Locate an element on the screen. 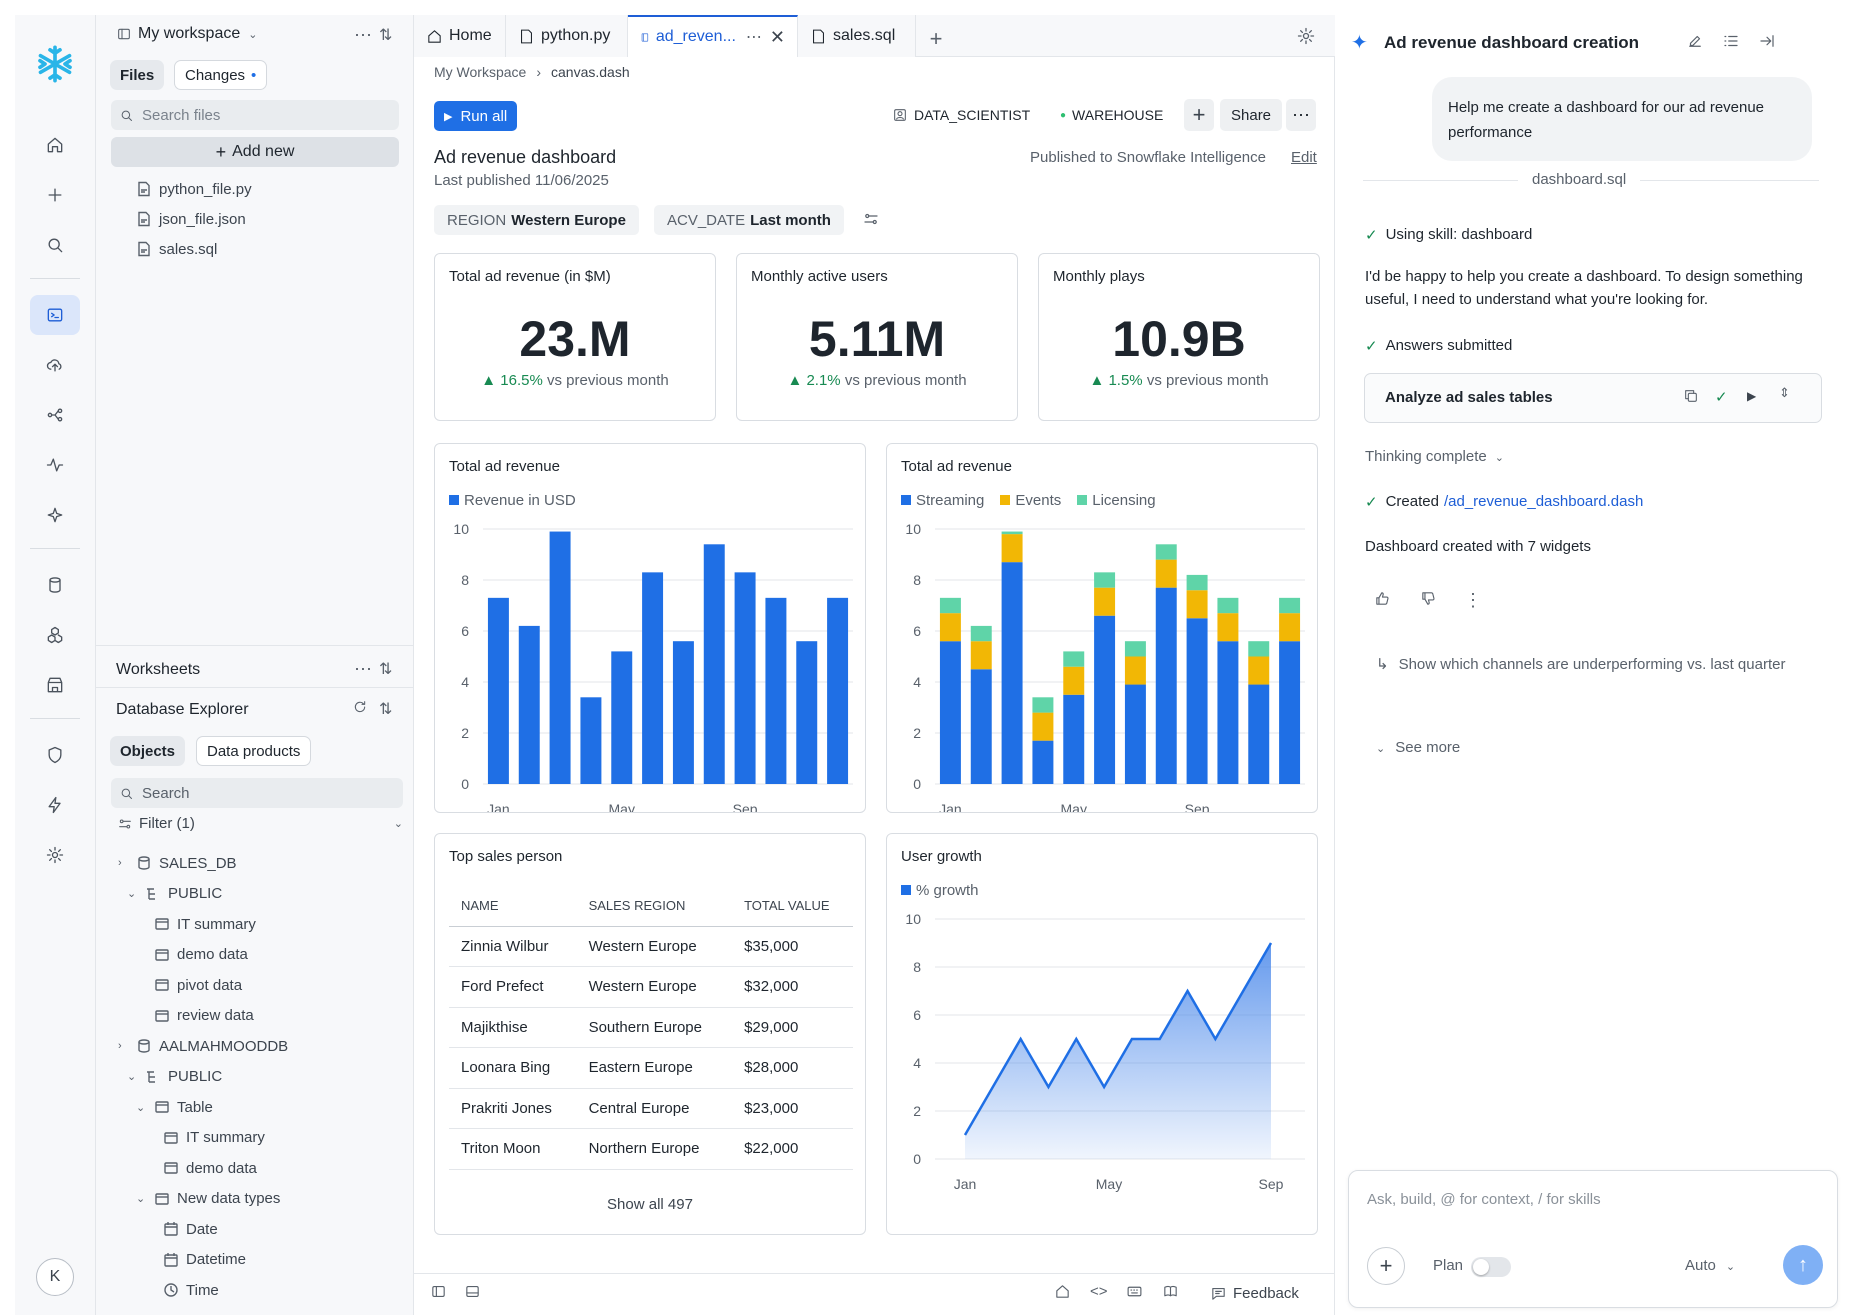 The width and height of the screenshot is (1862, 1316). more-vertical-icon: ⋮ is located at coordinates (1473, 600).